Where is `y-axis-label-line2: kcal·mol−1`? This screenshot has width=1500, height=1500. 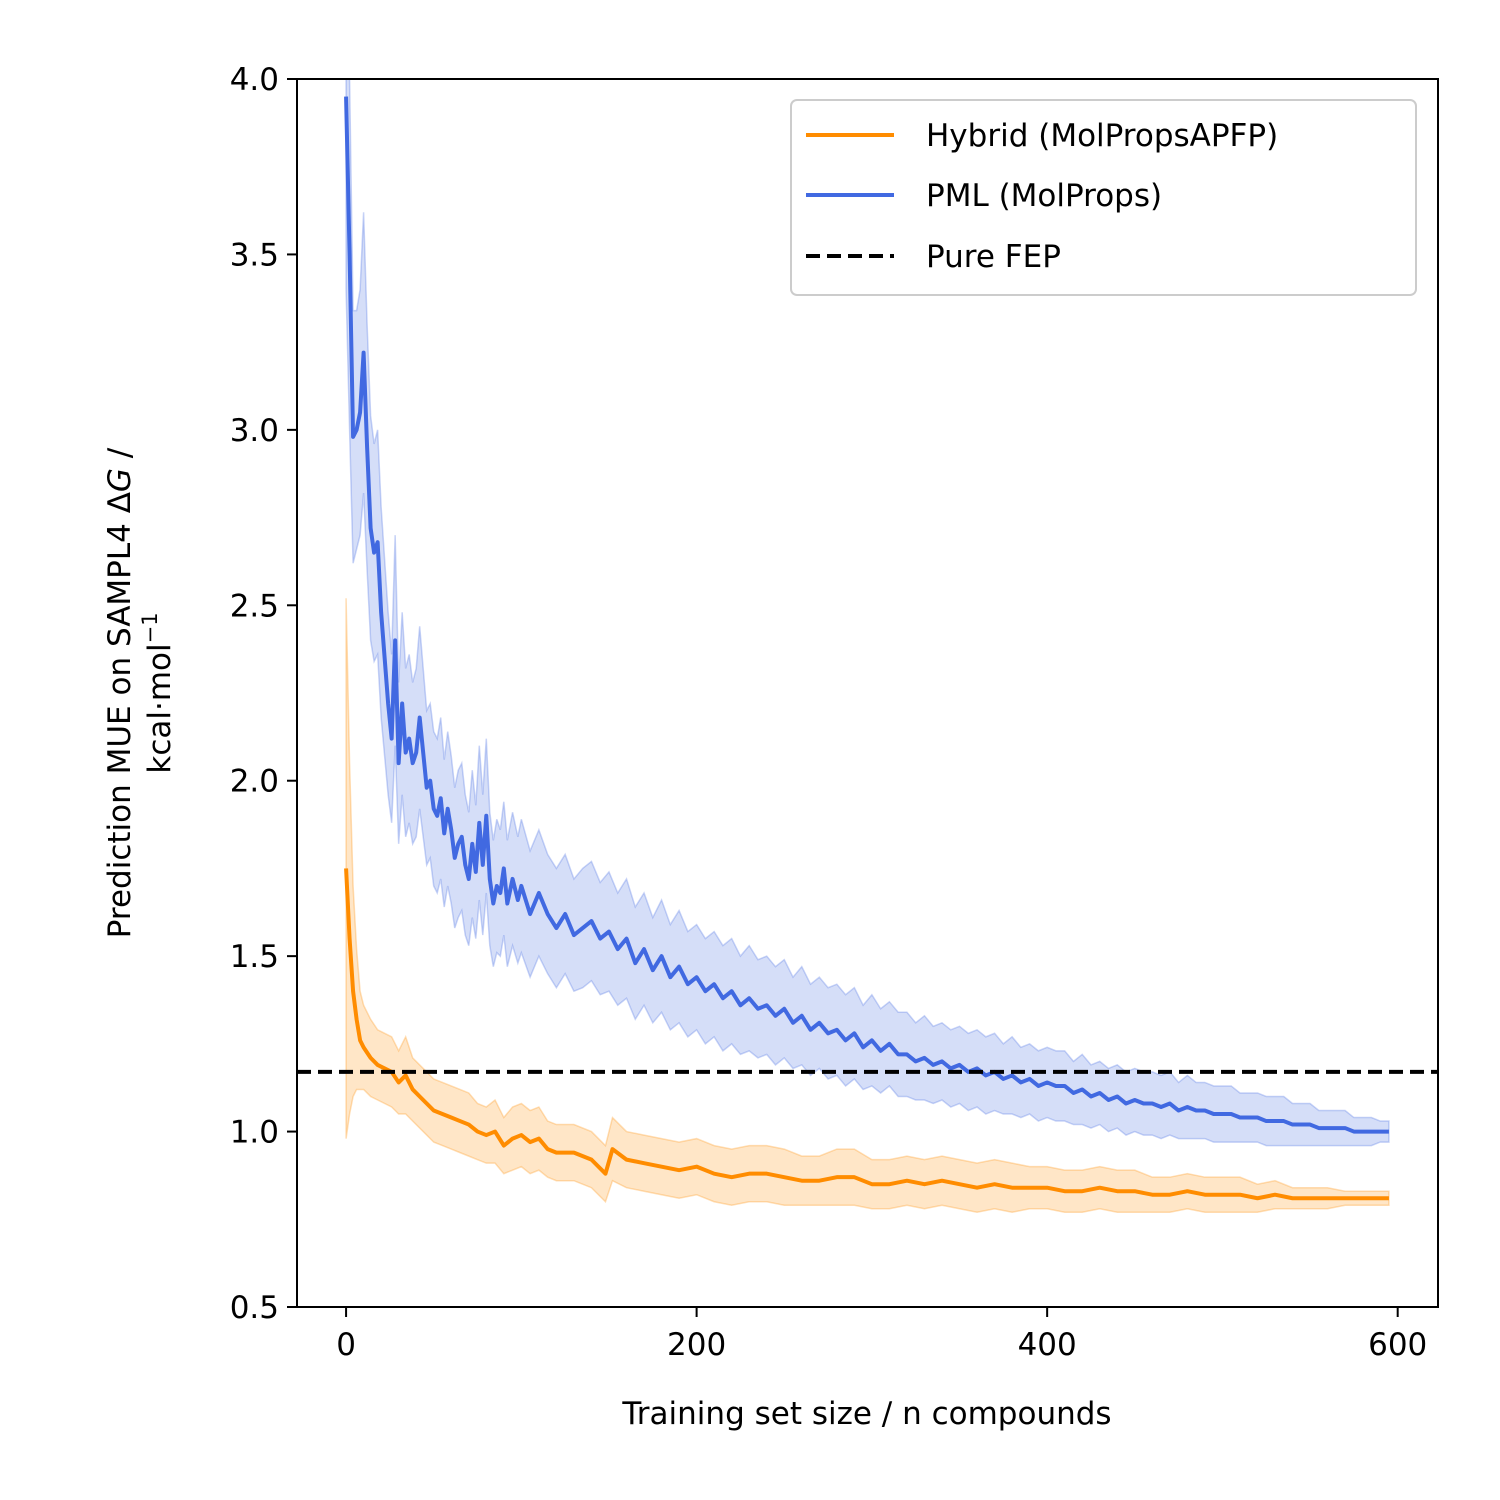 y-axis-label-line2: kcal·mol−1 is located at coordinates (158, 692).